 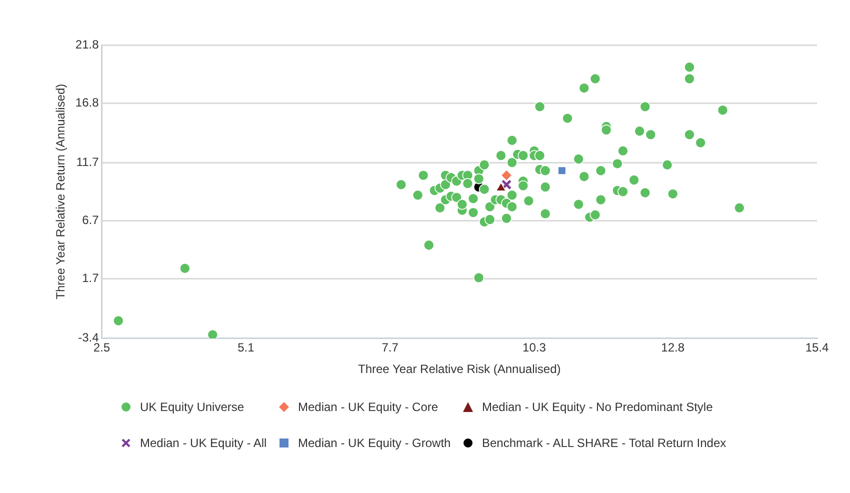 What do you see at coordinates (368, 407) in the screenshot?
I see `legend-label: Median - UK Equity - Core` at bounding box center [368, 407].